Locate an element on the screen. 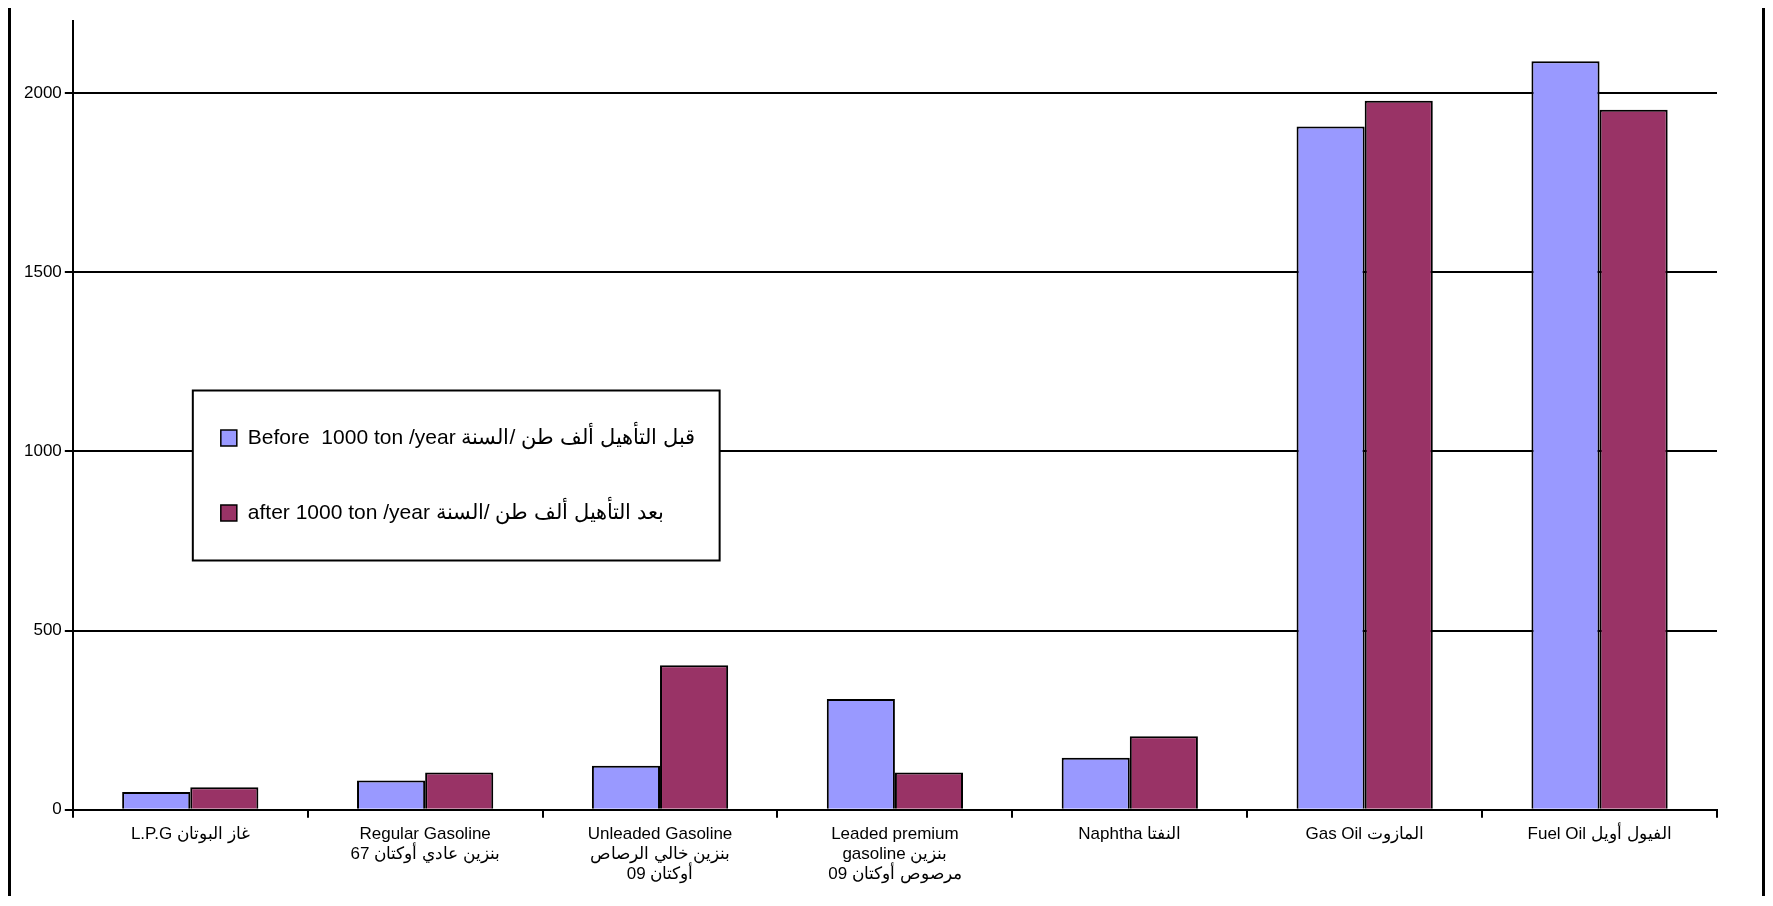 The height and width of the screenshot is (906, 1773). y-tick-label: 1000 is located at coordinates (42, 451).